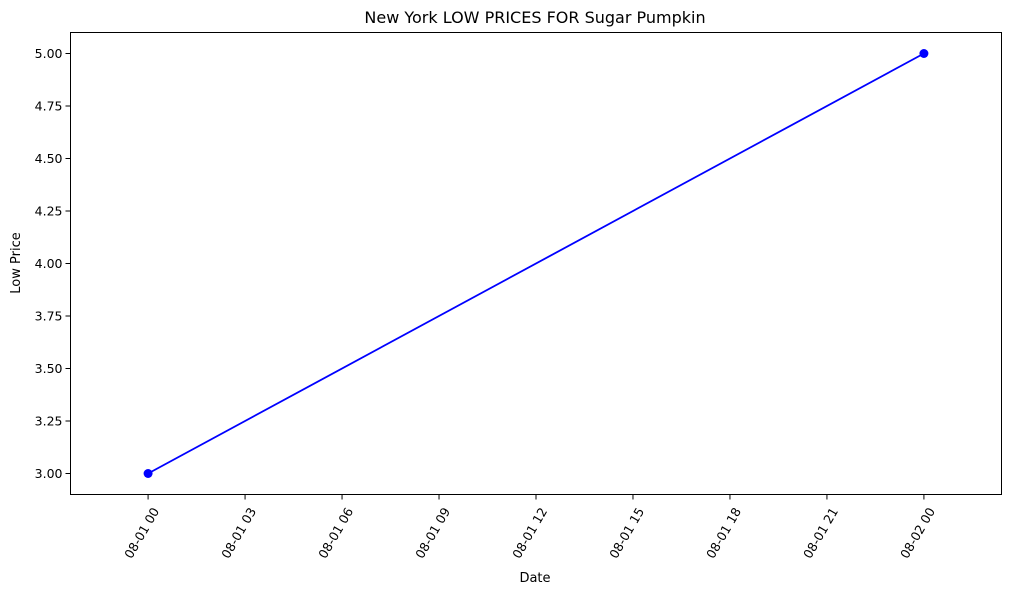 This screenshot has width=1009, height=594. Describe the element at coordinates (49, 368) in the screenshot. I see `y-tick-label: 3.50` at that location.